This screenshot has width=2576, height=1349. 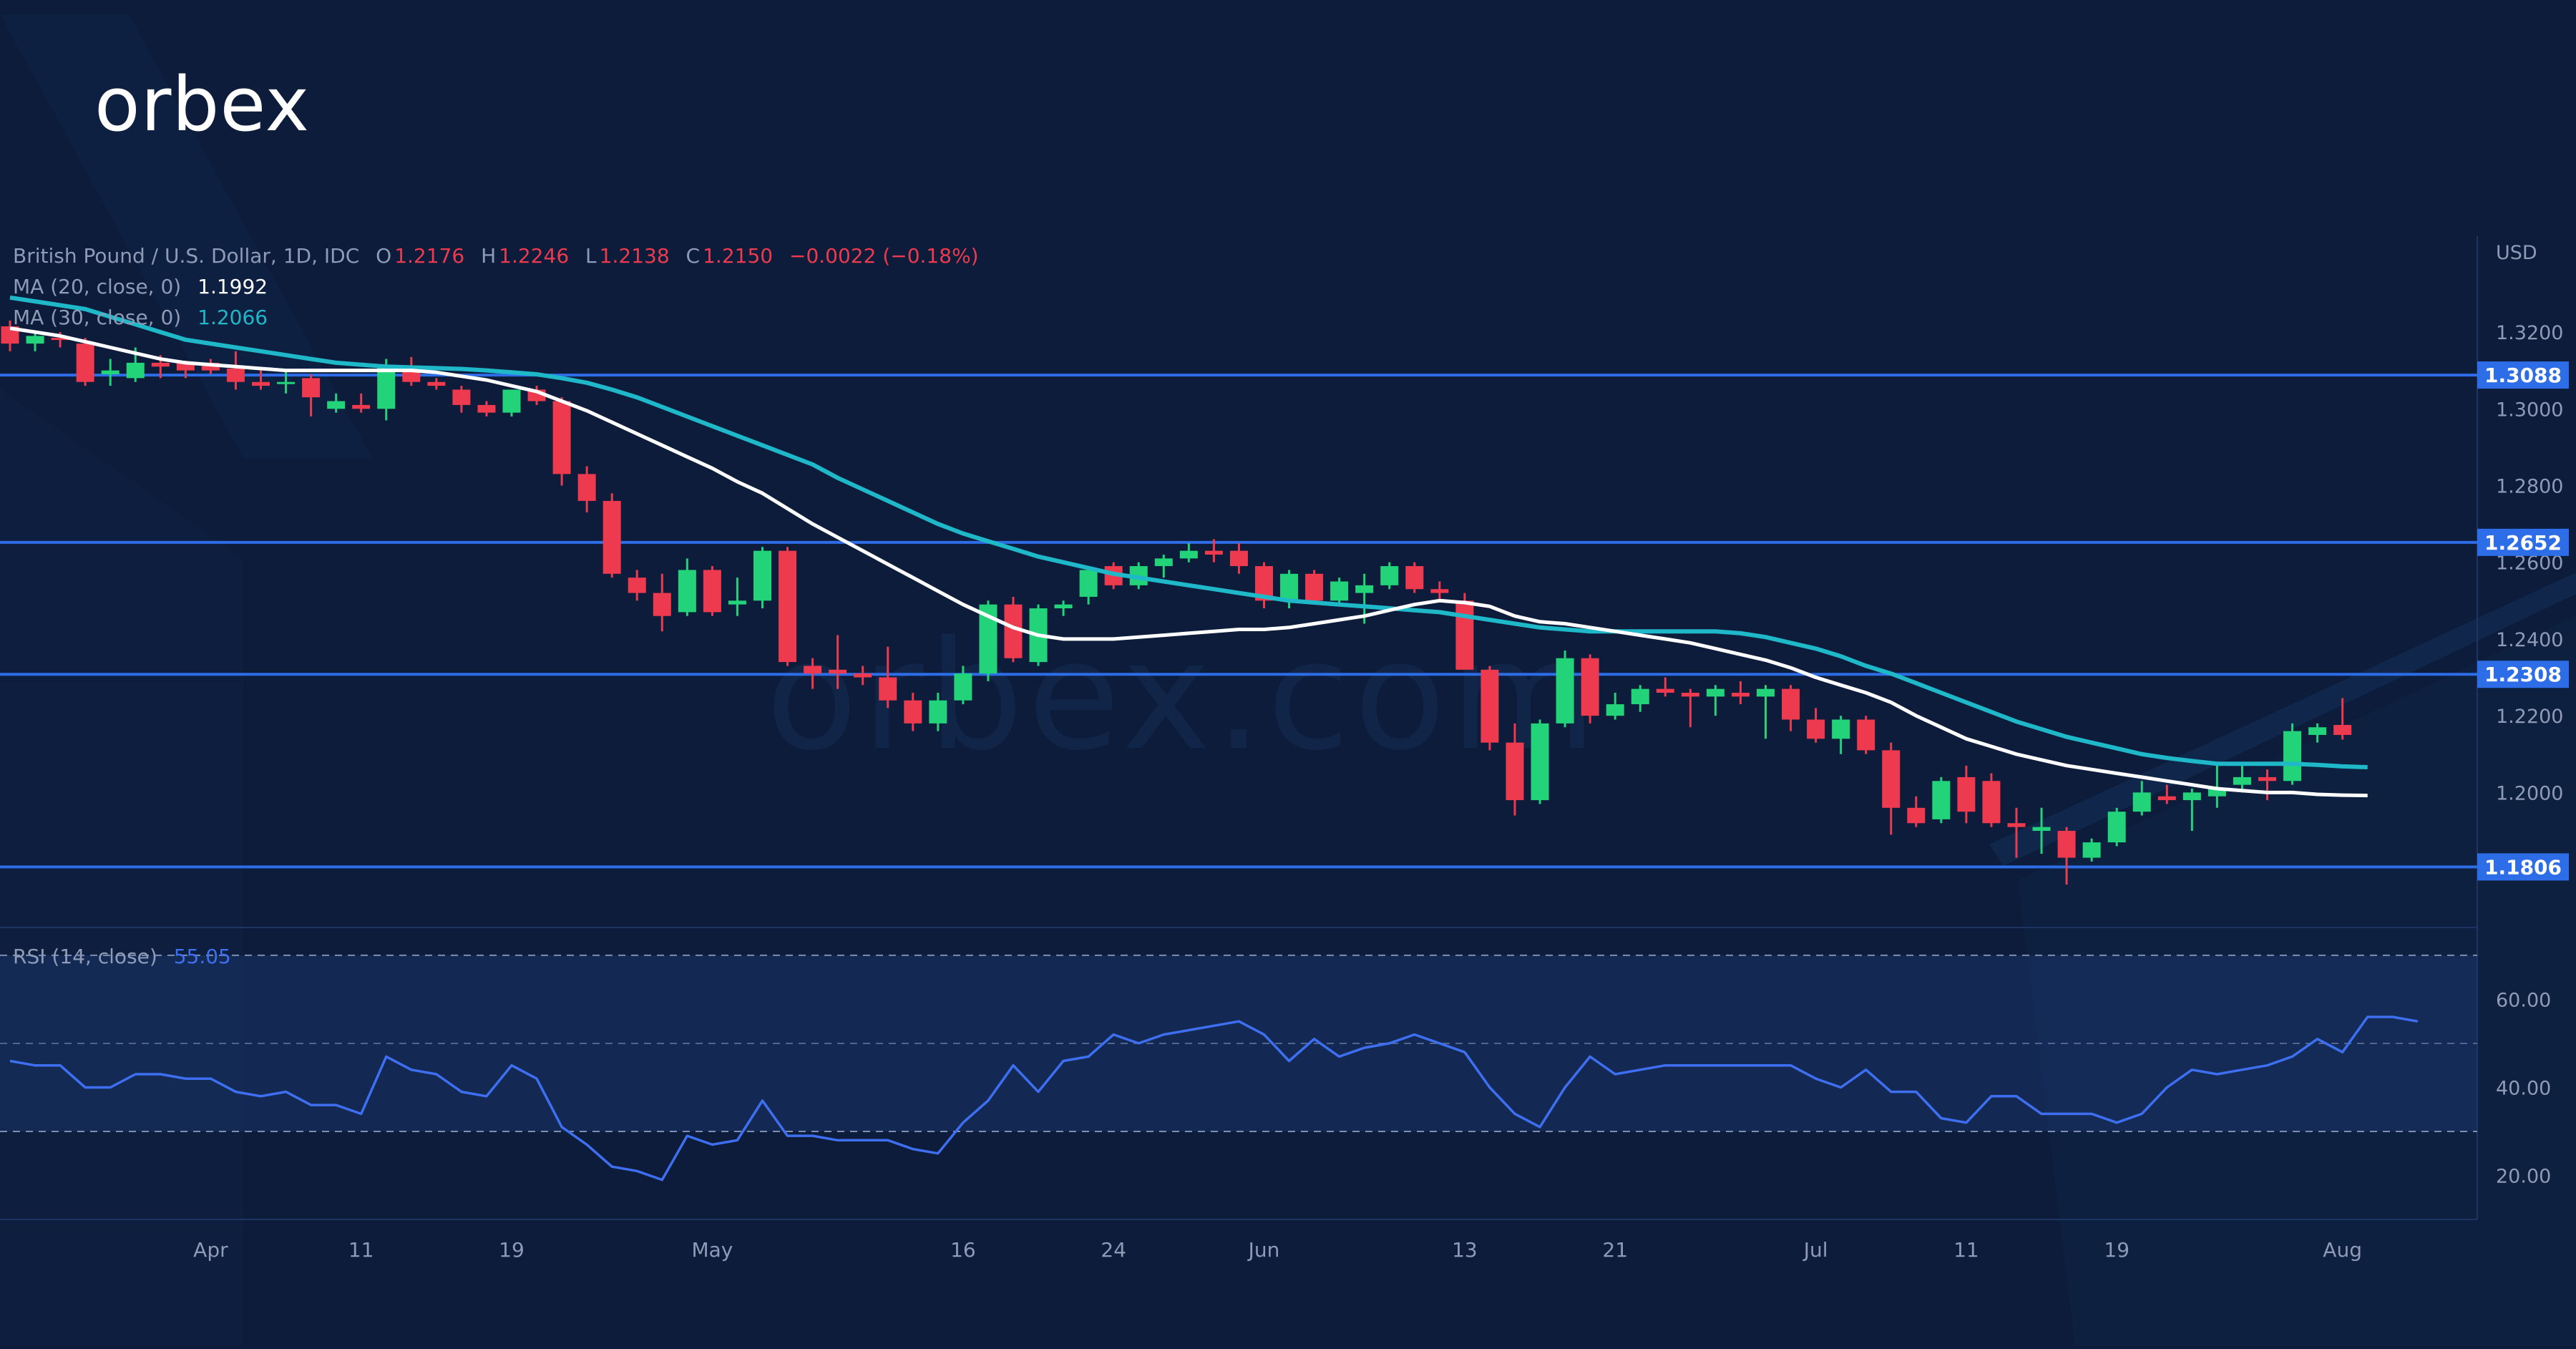 I want to click on legend-ma30-label: MA (30, close, 0), so click(x=97, y=317).